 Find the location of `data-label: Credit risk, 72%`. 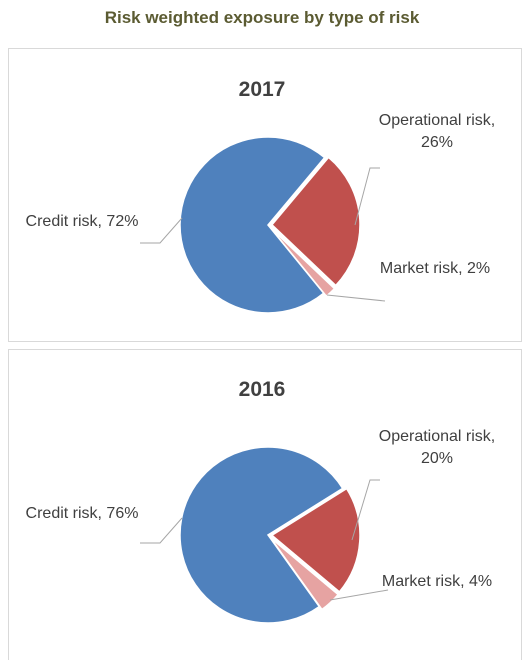

data-label: Credit risk, 72% is located at coordinates (82, 221).